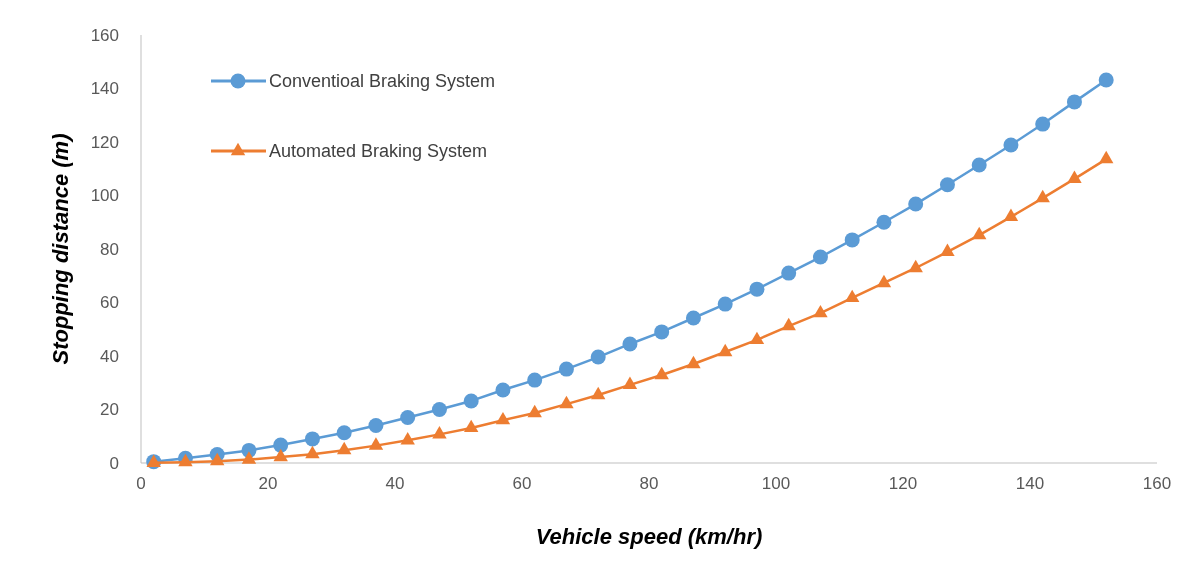 Image resolution: width=1190 pixels, height=564 pixels. What do you see at coordinates (395, 483) in the screenshot?
I see `x-tick-label: 40` at bounding box center [395, 483].